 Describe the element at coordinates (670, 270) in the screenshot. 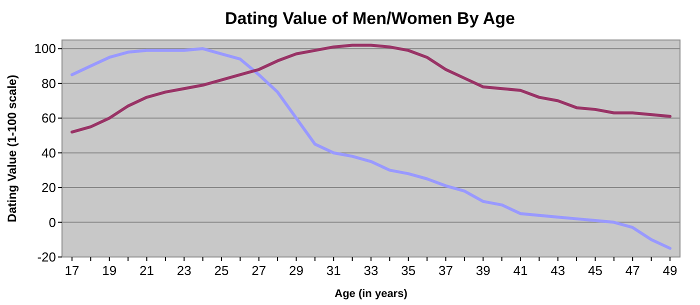

I see `x-tick-label: 49` at that location.